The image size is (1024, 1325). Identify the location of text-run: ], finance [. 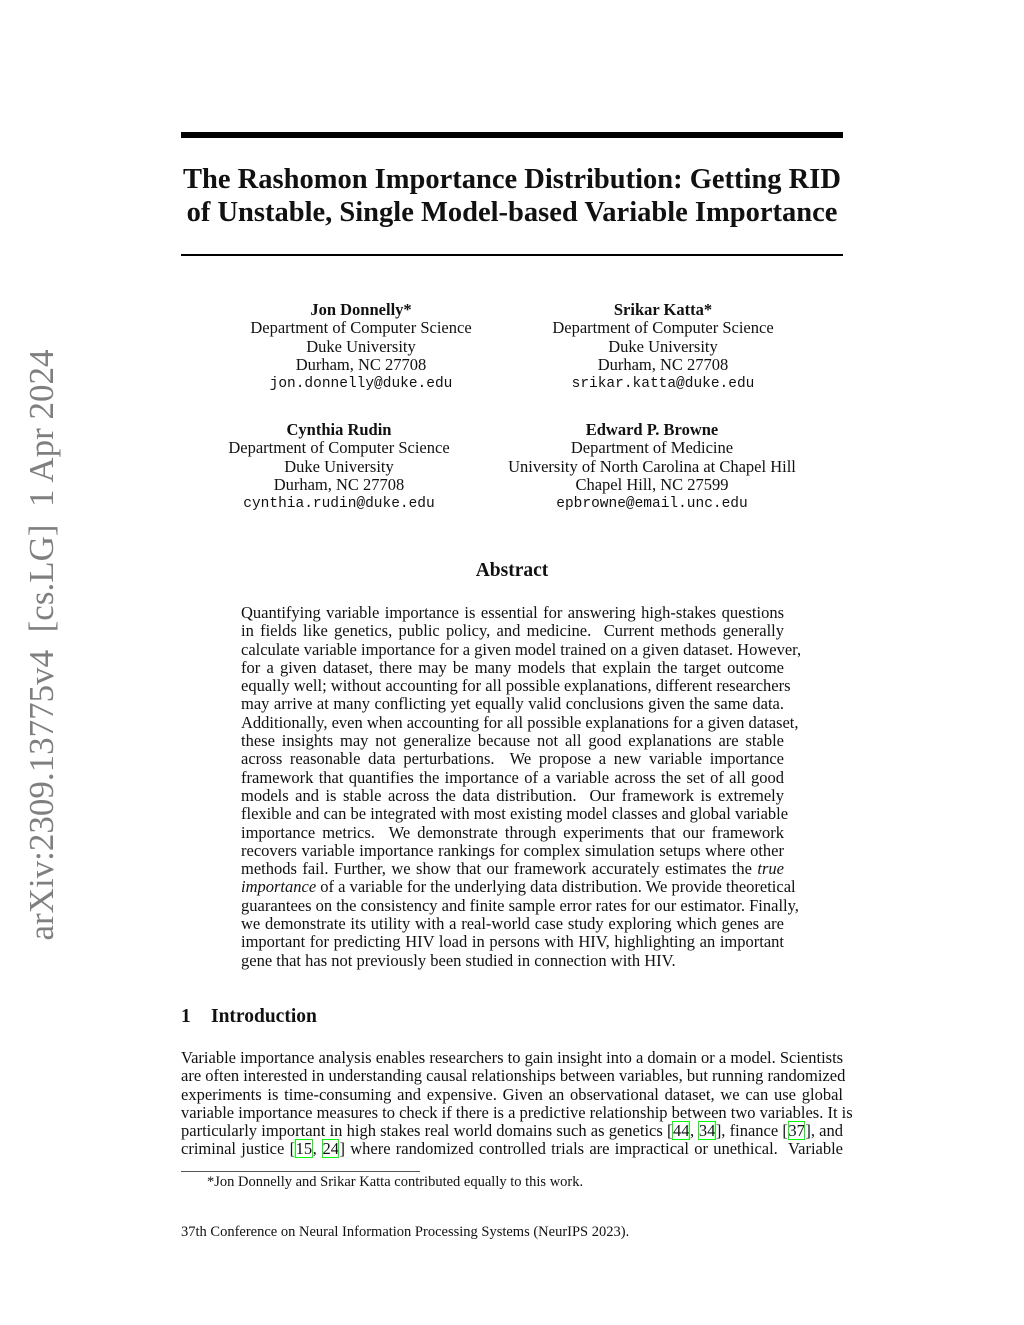
(751, 1131).